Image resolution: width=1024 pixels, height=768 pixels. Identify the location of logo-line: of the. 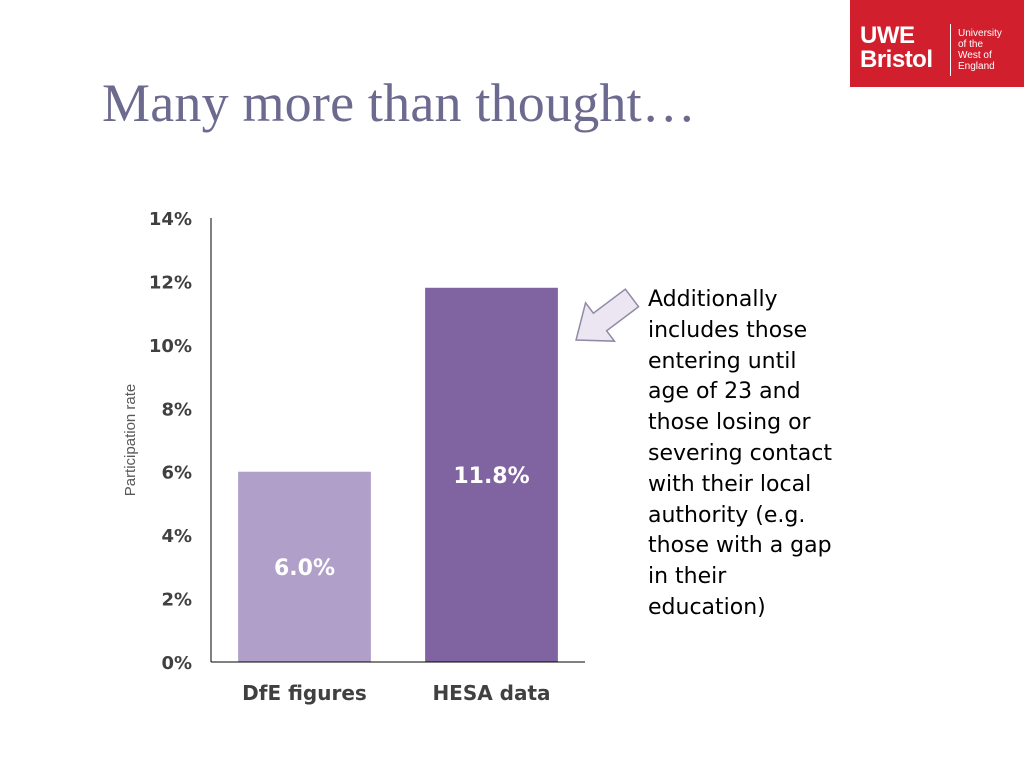
(971, 44).